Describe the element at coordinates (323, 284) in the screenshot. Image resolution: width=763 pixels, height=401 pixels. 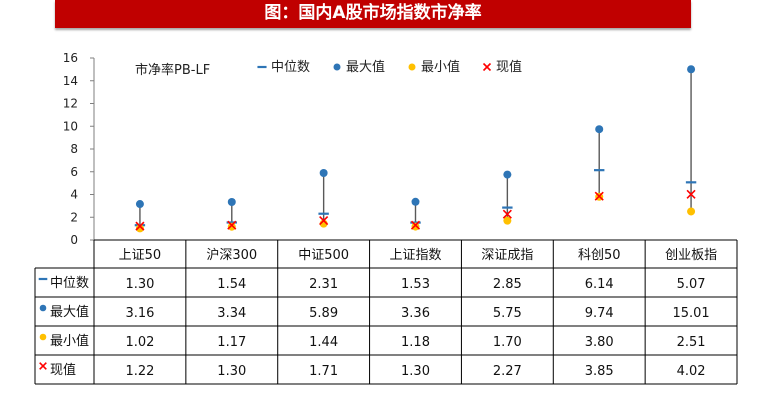
I see `table-cell: 2.31` at that location.